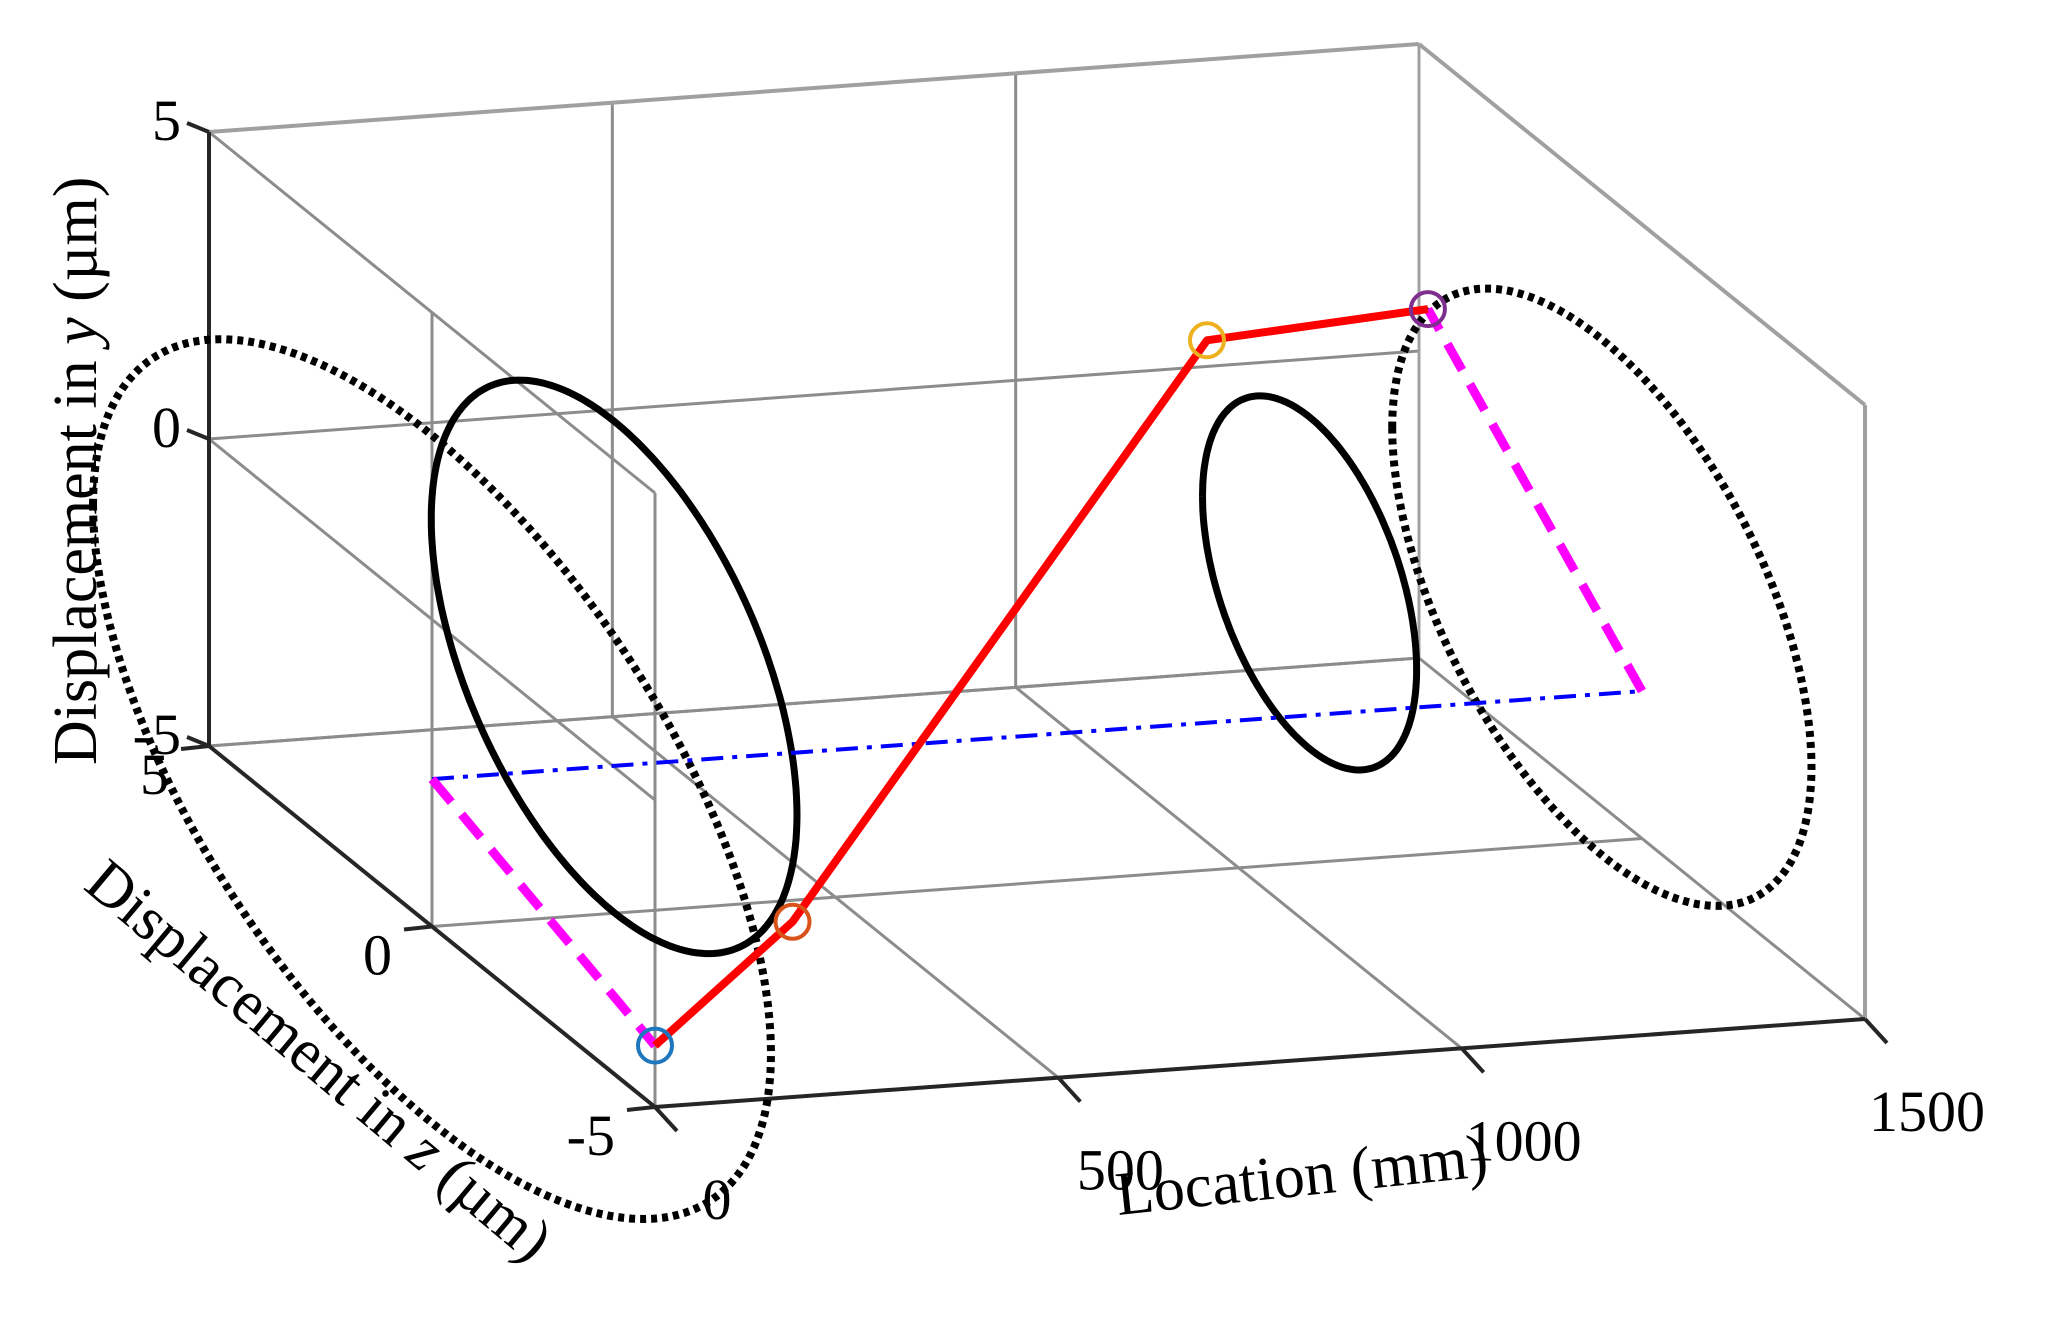 Image resolution: width=2051 pixels, height=1336 pixels. Describe the element at coordinates (76, 471) in the screenshot. I see `y-axis-title: Displacement in y (µm)` at that location.